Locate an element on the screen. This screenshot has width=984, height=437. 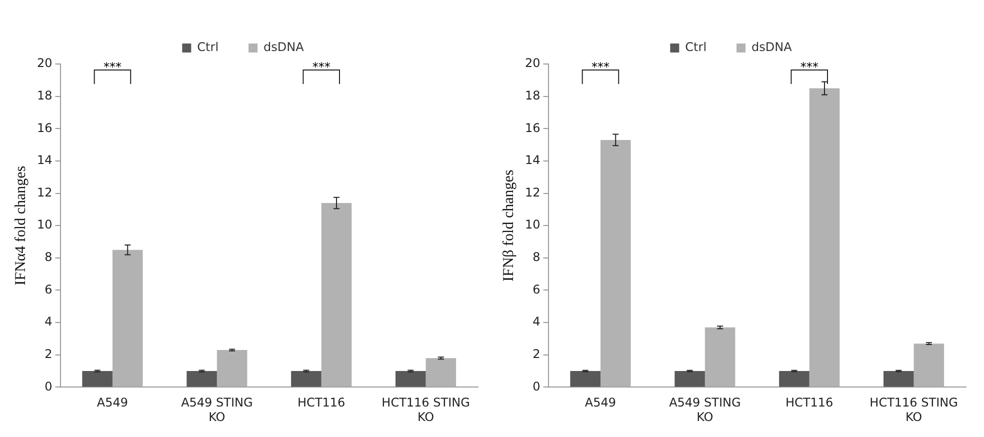
y-axis-title: IFNα4 fold changes is located at coordinates (20, 226).